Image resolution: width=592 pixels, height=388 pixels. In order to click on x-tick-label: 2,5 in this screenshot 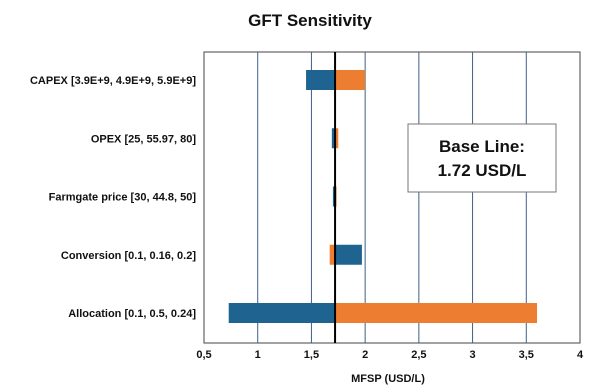, I will do `click(418, 355)`.